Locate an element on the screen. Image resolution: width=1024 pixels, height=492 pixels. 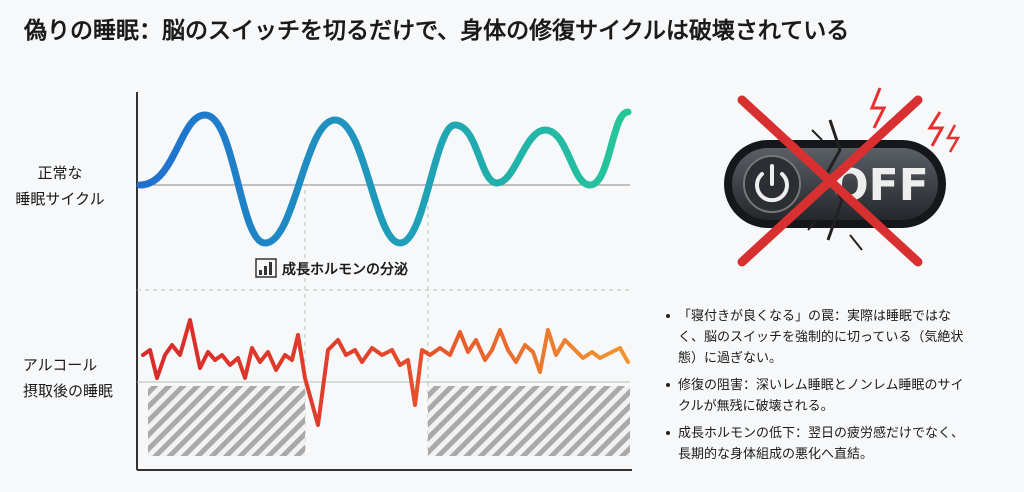
bullet-text: 「寝付きが良くなる」の罠：実際は睡眠ではな is located at coordinates (814, 316).